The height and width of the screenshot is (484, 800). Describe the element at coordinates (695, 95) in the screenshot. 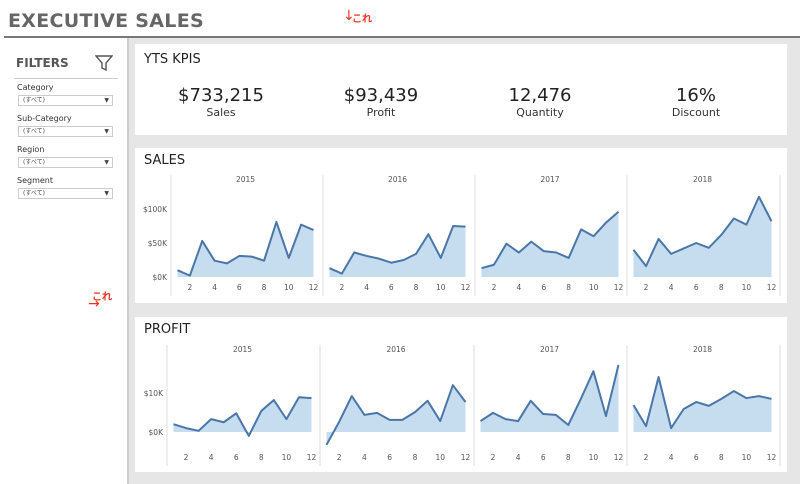

I see `kpi-value: 16%` at that location.